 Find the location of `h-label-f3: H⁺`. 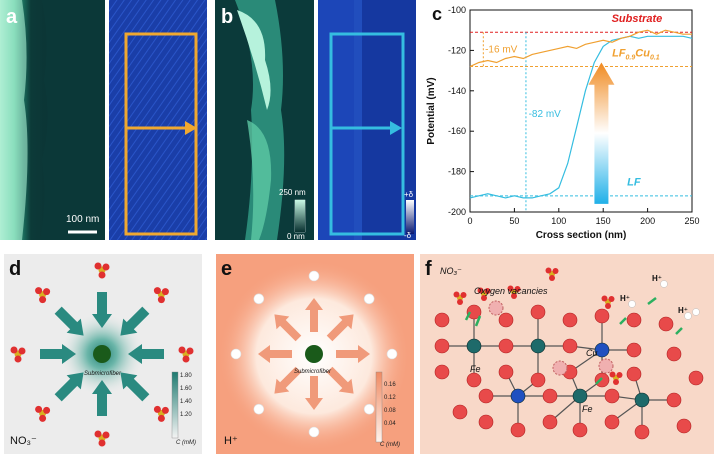

h-label-f3: H⁺ is located at coordinates (683, 310).